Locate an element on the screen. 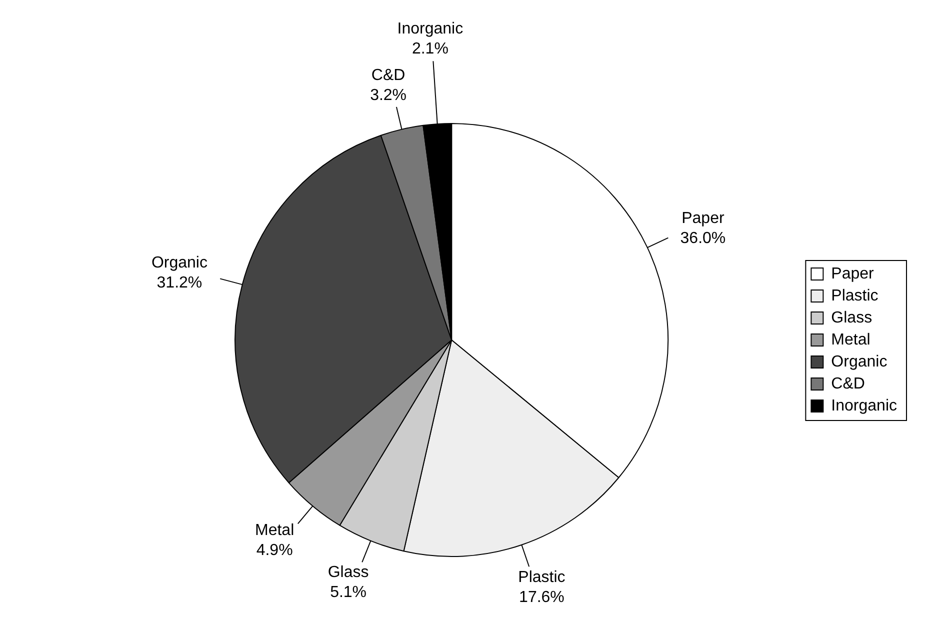 The width and height of the screenshot is (925, 630). slice-label: Plastic is located at coordinates (542, 577).